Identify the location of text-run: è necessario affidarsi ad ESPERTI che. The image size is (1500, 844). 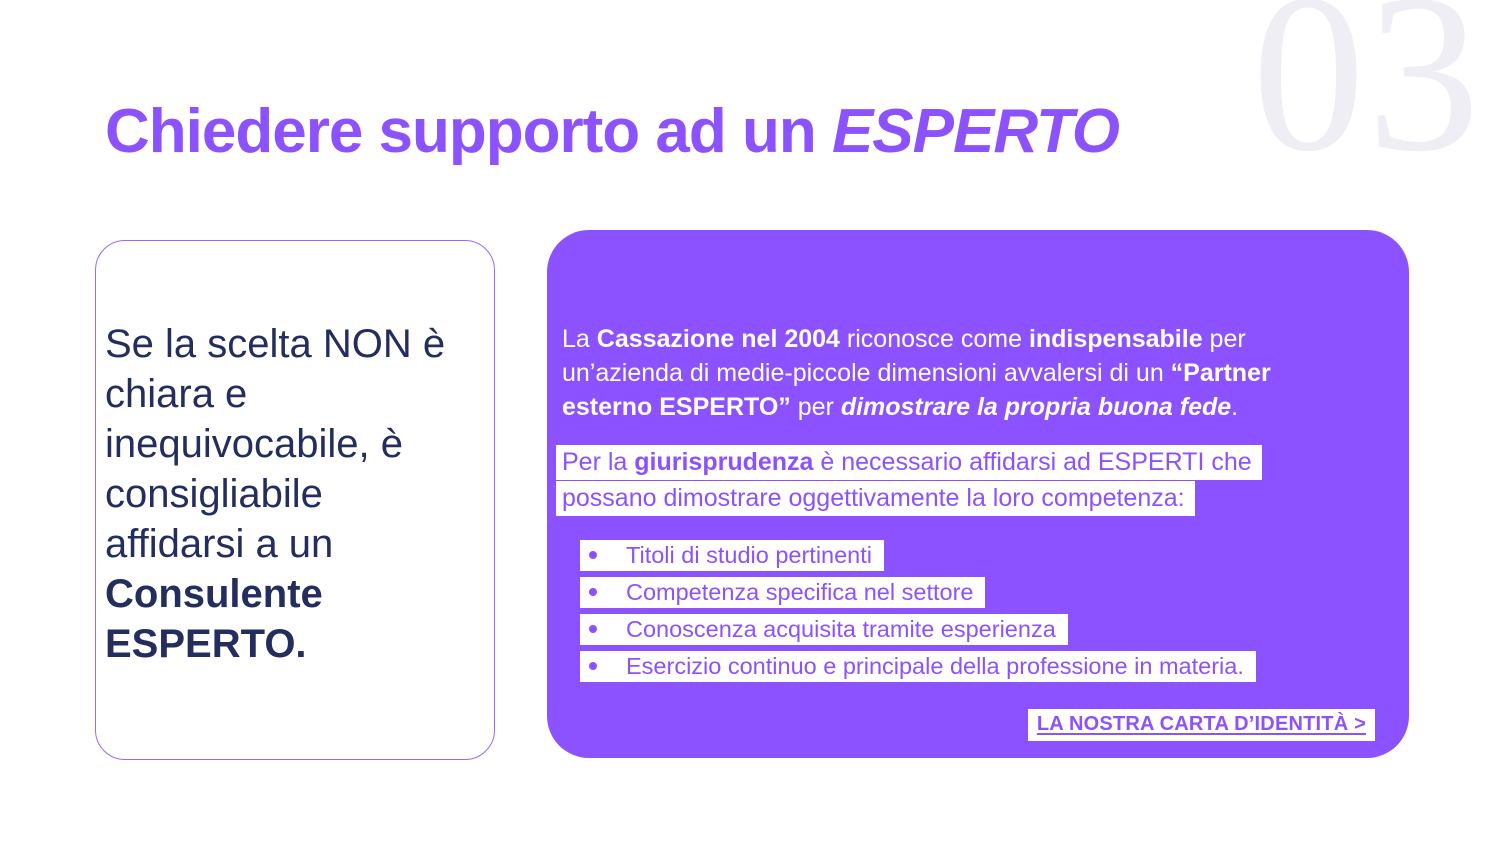
(1032, 462).